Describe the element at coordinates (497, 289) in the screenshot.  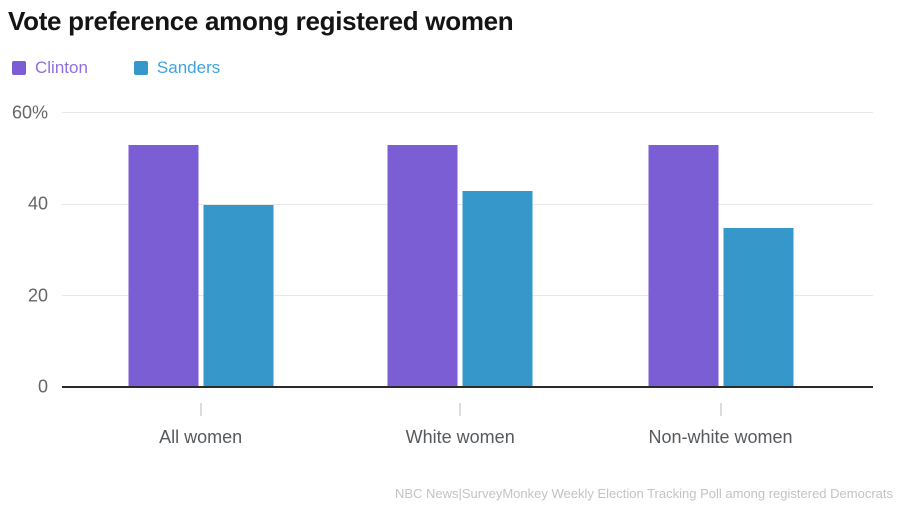
I see `bar-sanders-white-women` at that location.